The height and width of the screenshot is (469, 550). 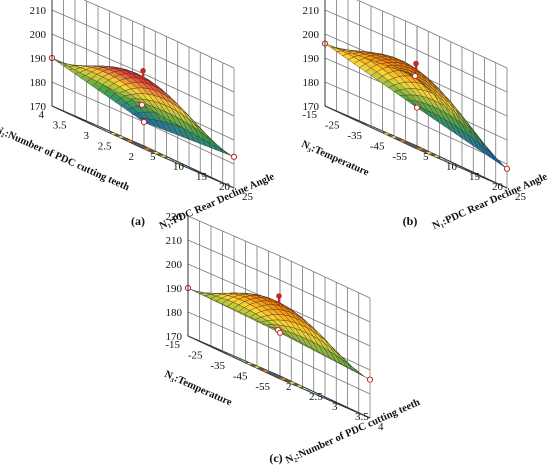 I want to click on y-tick-label: 3.5, so click(x=60, y=126).